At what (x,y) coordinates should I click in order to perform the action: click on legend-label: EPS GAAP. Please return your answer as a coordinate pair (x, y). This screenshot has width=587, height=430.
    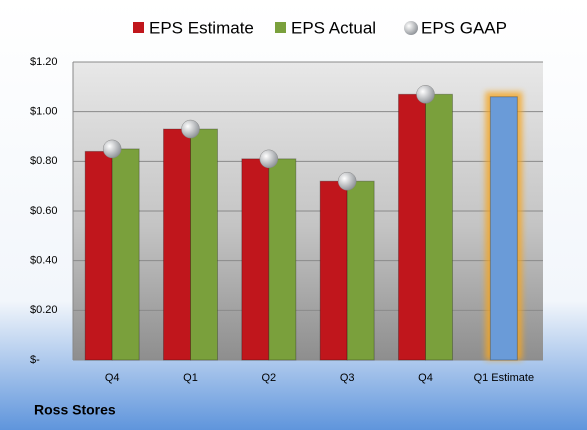
    Looking at the image, I should click on (464, 27).